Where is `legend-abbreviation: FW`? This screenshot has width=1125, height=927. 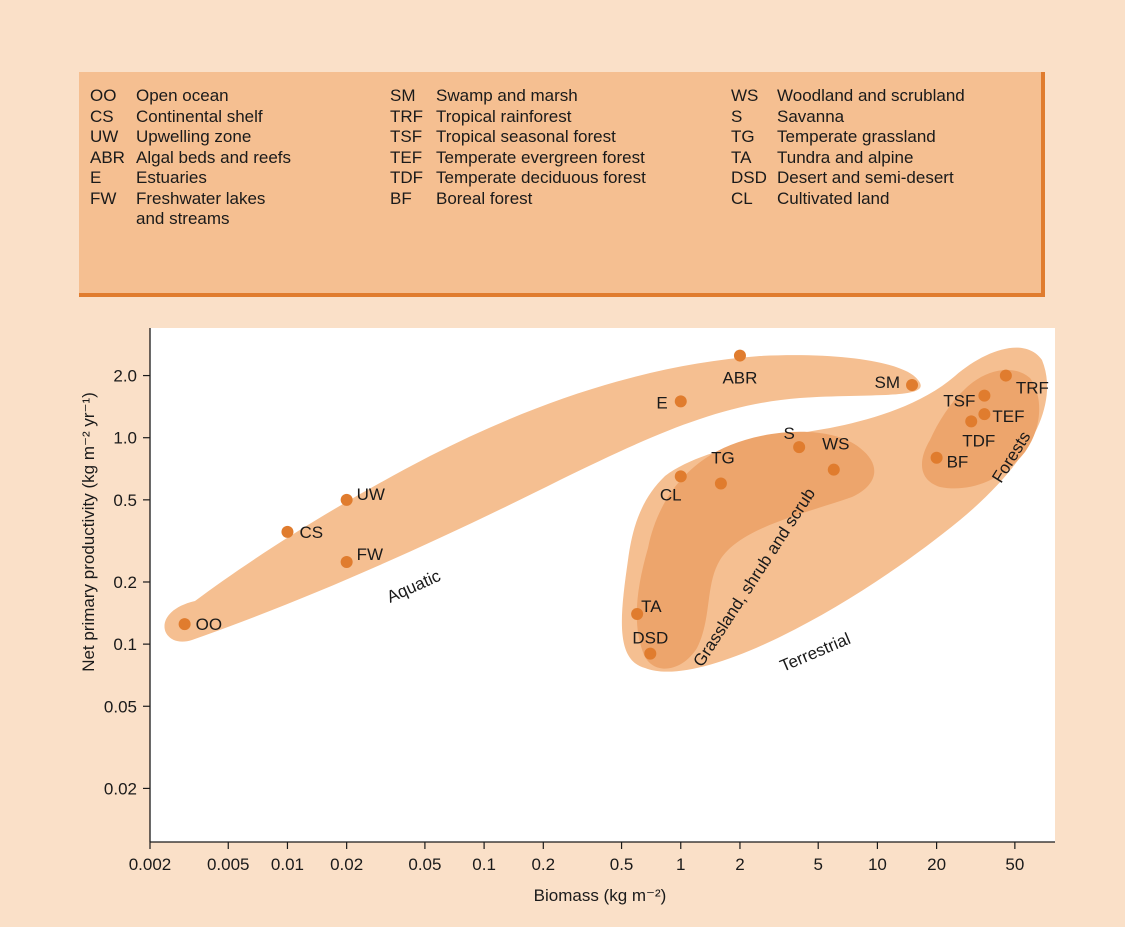 legend-abbreviation: FW is located at coordinates (103, 198).